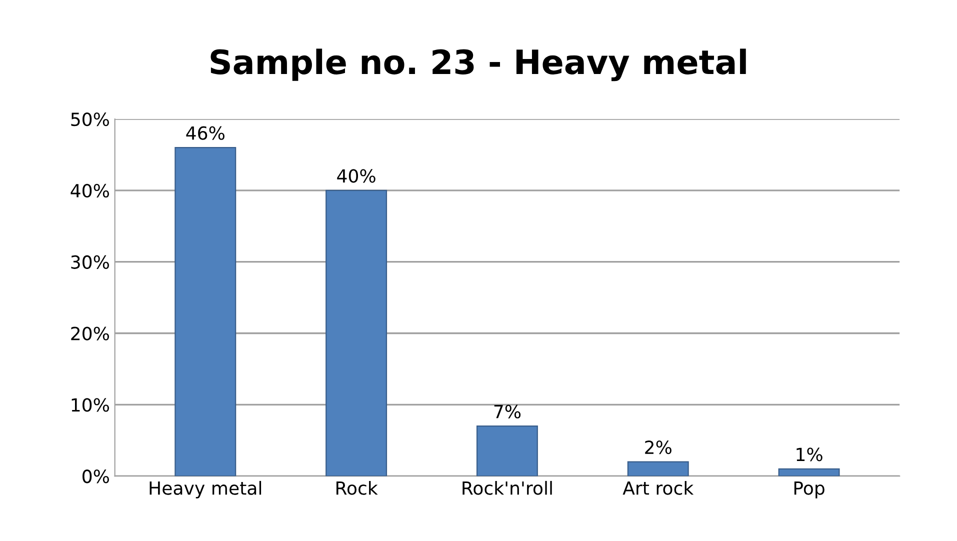 This screenshot has height=541, width=957. Describe the element at coordinates (90, 119) in the screenshot. I see `y-tick-label: 50%` at that location.